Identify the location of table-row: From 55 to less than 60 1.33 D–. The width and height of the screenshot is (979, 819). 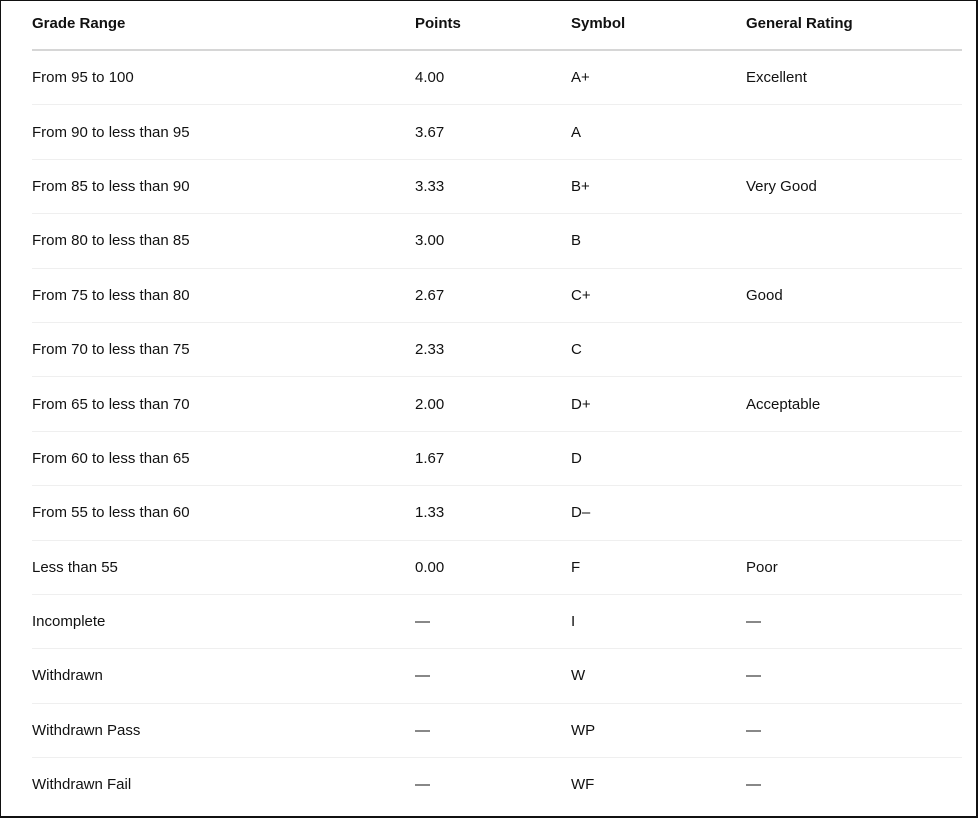
(497, 513).